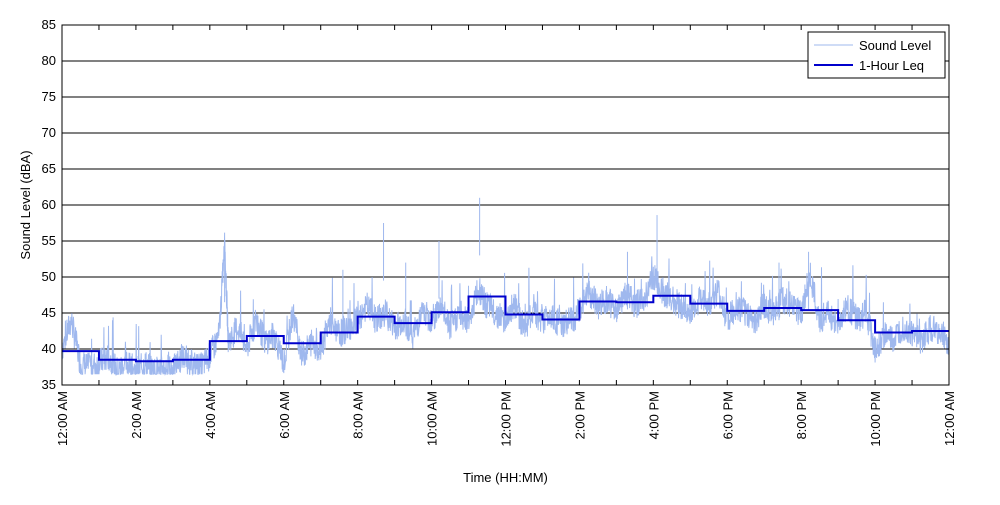 This screenshot has width=1000, height=505. What do you see at coordinates (505, 328) in the screenshot?
I see `series-1-hour-leq-line` at bounding box center [505, 328].